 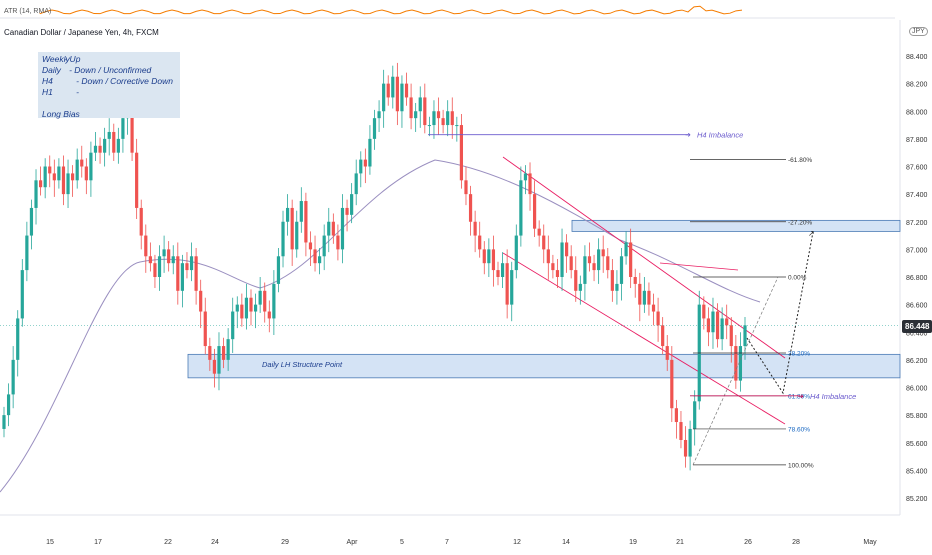 What do you see at coordinates (111, 103) in the screenshot?
I see `bias-line` at bounding box center [111, 103].